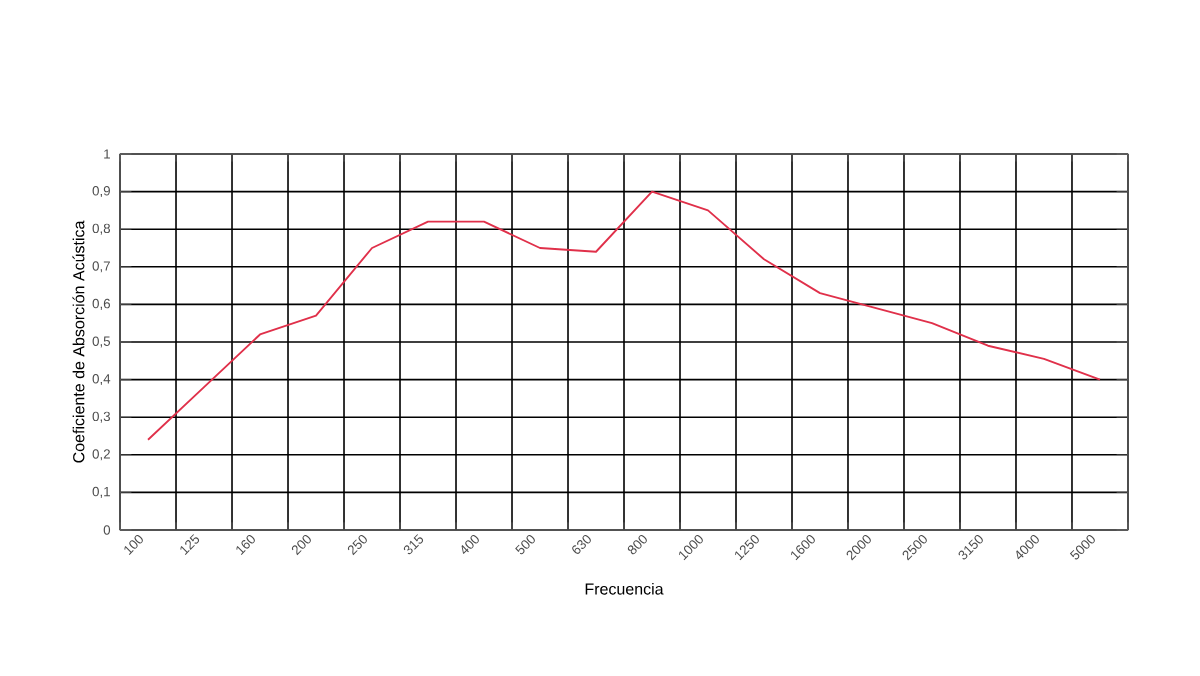 This screenshot has height=676, width=1200. Describe the element at coordinates (624, 588) in the screenshot. I see `x-axis-title: Frecuencia` at that location.